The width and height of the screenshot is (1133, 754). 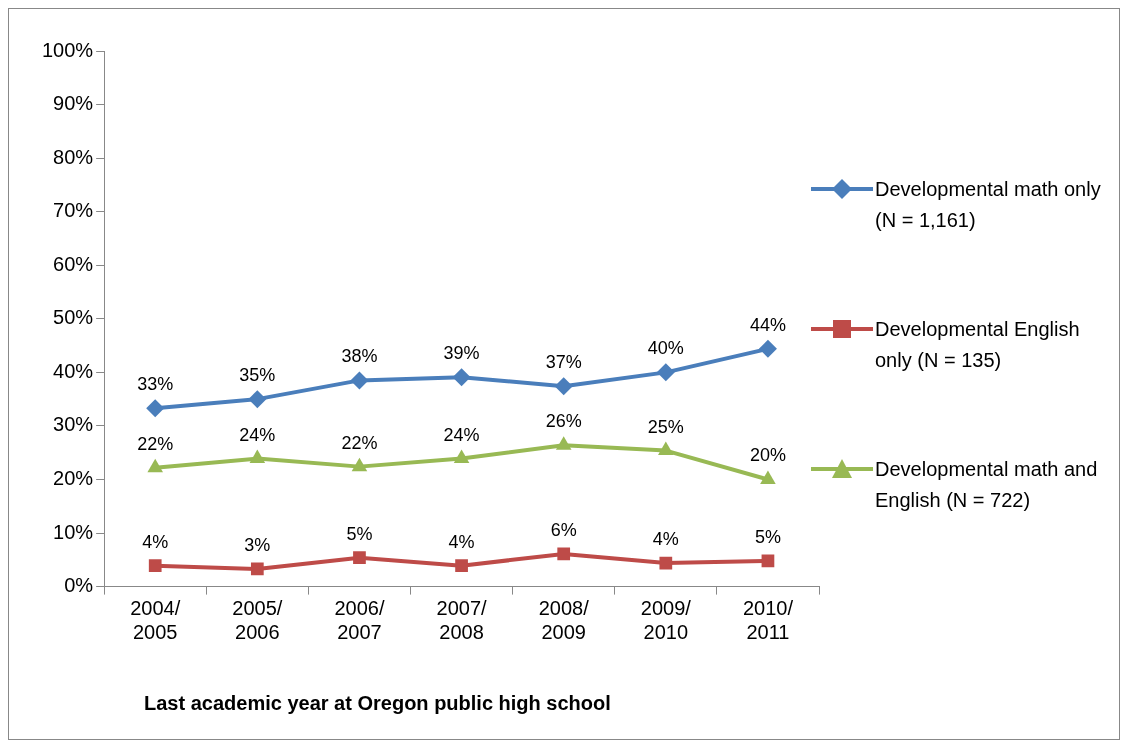 I want to click on data-label: 39%, so click(x=461, y=353).